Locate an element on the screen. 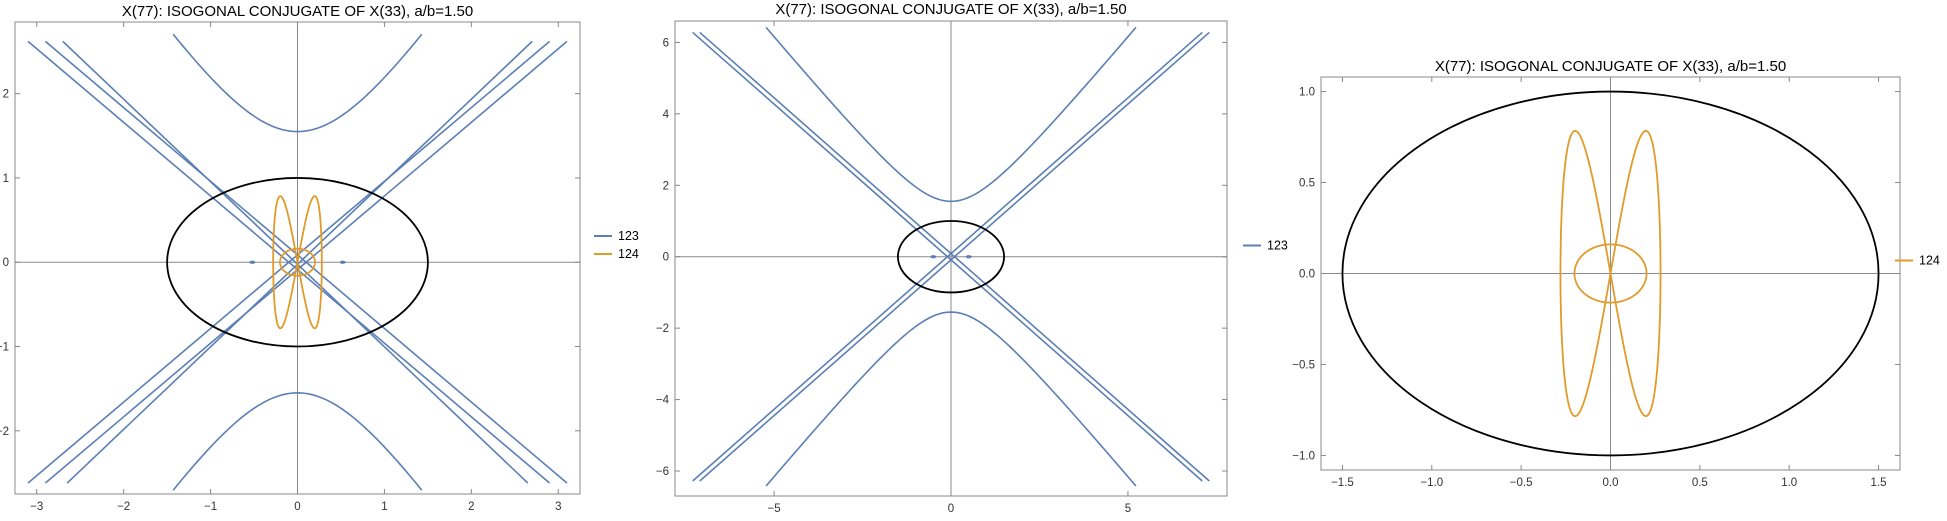 Image resolution: width=1947 pixels, height=521 pixels. x-tick-label: −5 is located at coordinates (774, 509).